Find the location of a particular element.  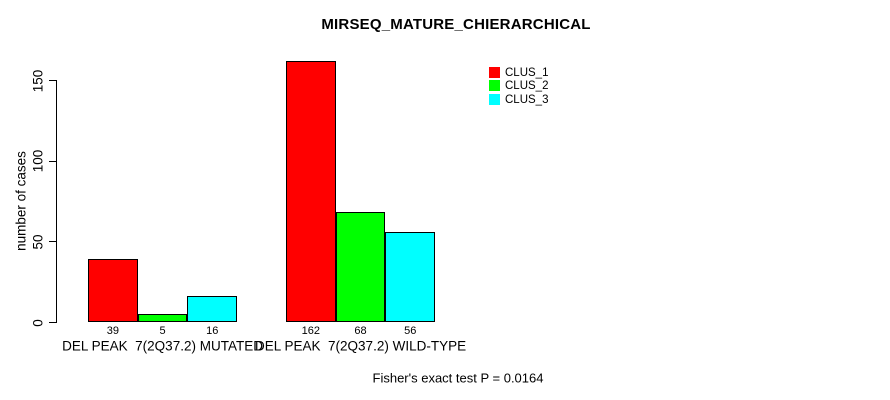

legend-label: CLUS_3 is located at coordinates (527, 99).